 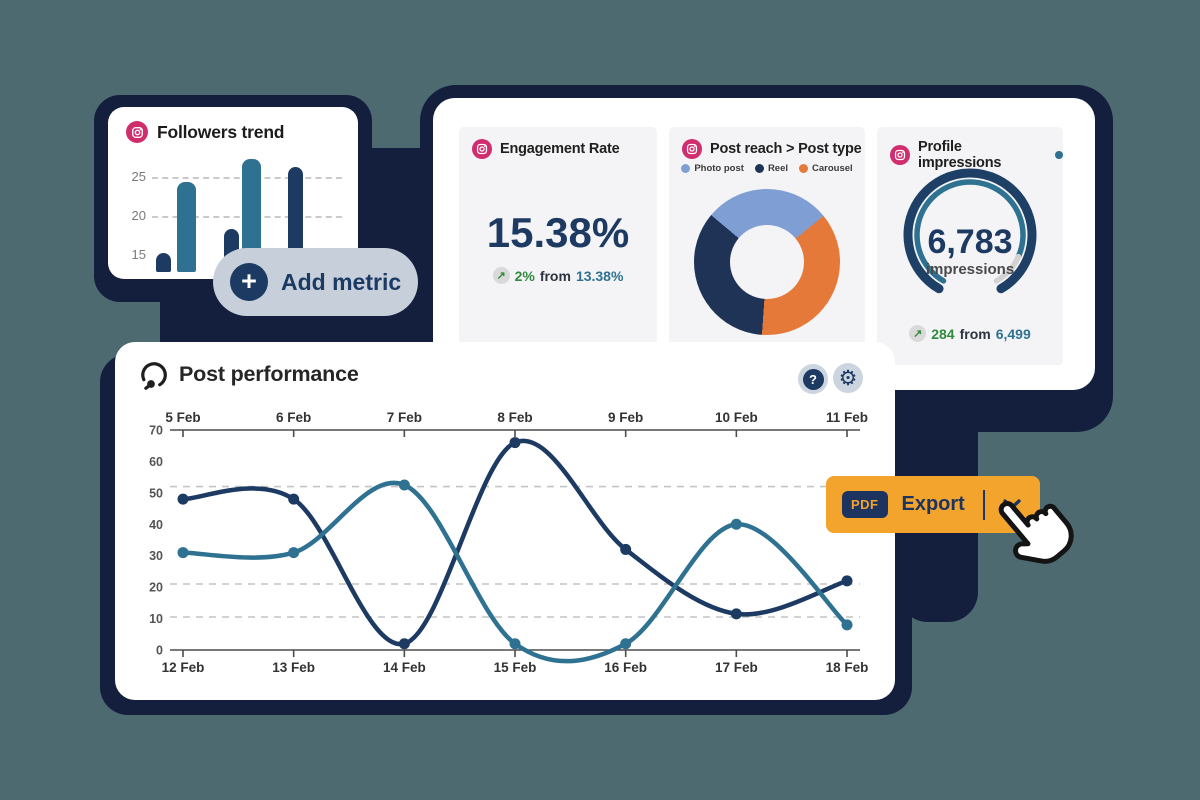 I want to click on impressions-card-title: Profile impressions, so click(x=960, y=155).